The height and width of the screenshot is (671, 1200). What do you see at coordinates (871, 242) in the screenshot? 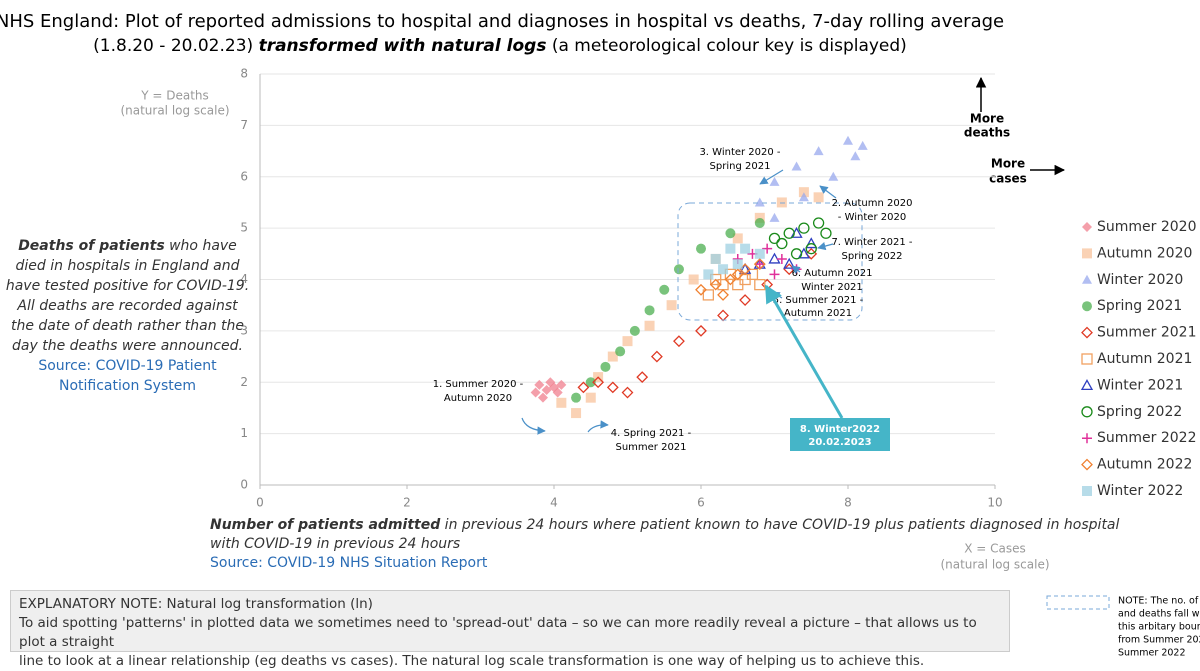
I see `annotation: 7. Winter 2021 -` at bounding box center [871, 242].